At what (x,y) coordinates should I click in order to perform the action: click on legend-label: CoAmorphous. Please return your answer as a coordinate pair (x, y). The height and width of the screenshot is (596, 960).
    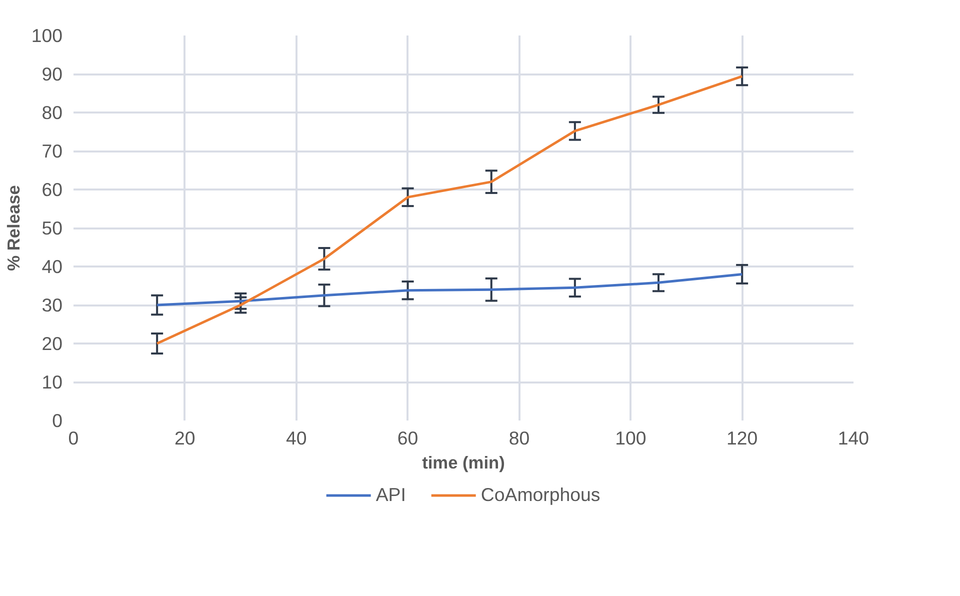
    Looking at the image, I should click on (540, 495).